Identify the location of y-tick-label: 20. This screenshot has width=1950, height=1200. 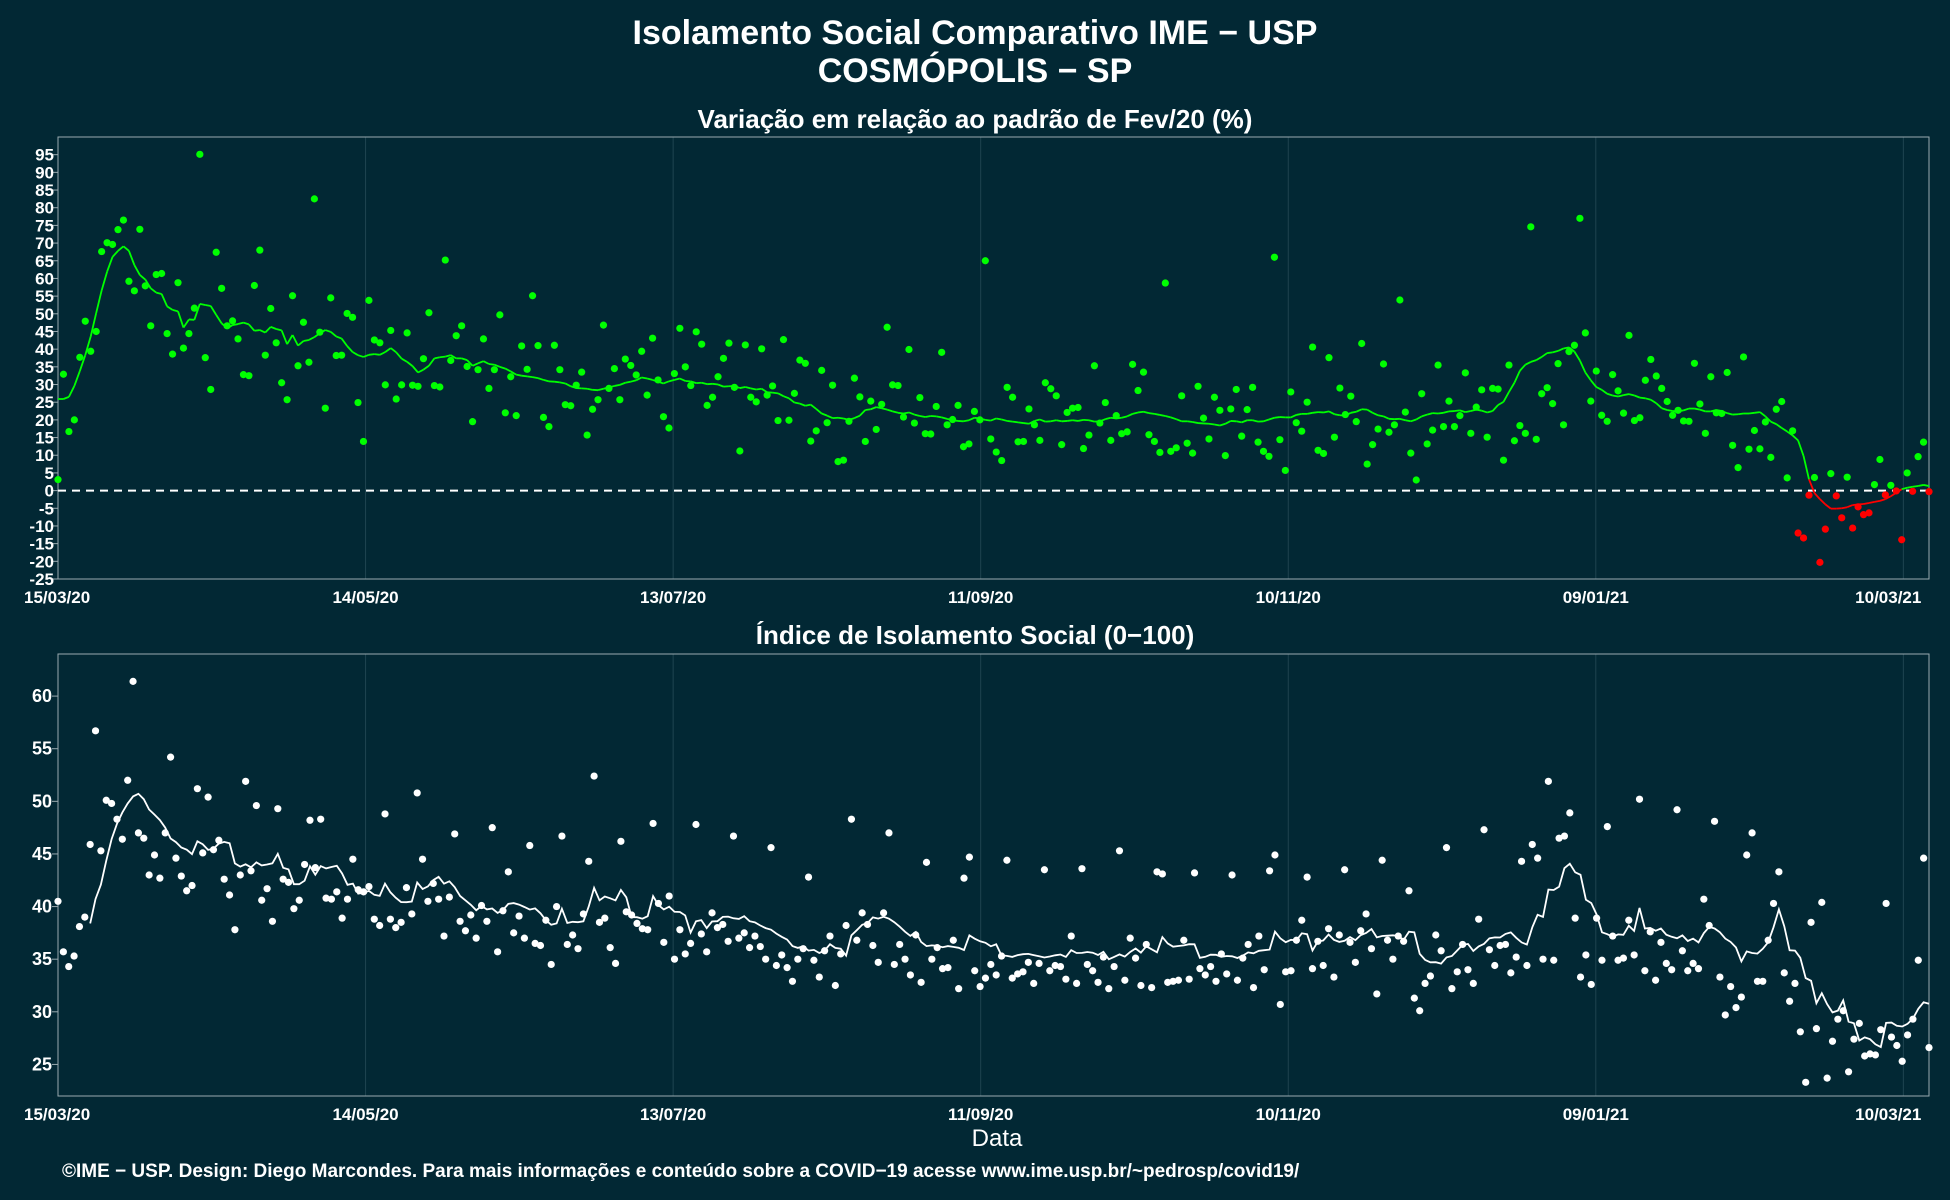
(44, 420).